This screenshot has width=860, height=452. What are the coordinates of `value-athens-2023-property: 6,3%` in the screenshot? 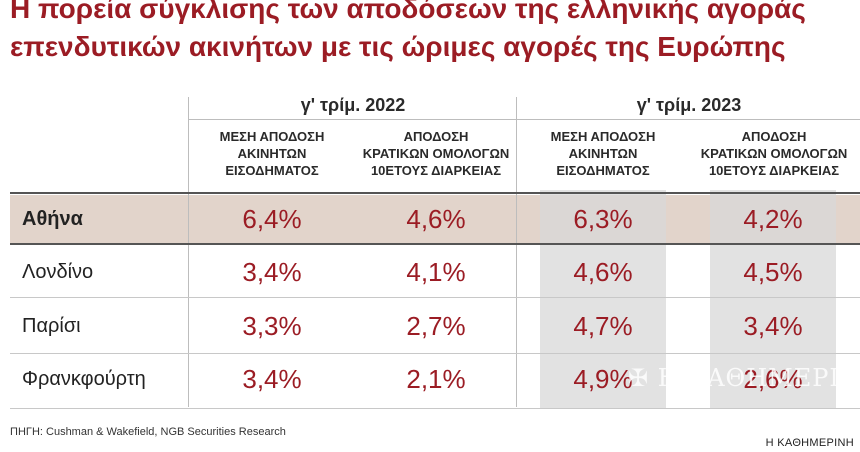 It's located at (603, 219).